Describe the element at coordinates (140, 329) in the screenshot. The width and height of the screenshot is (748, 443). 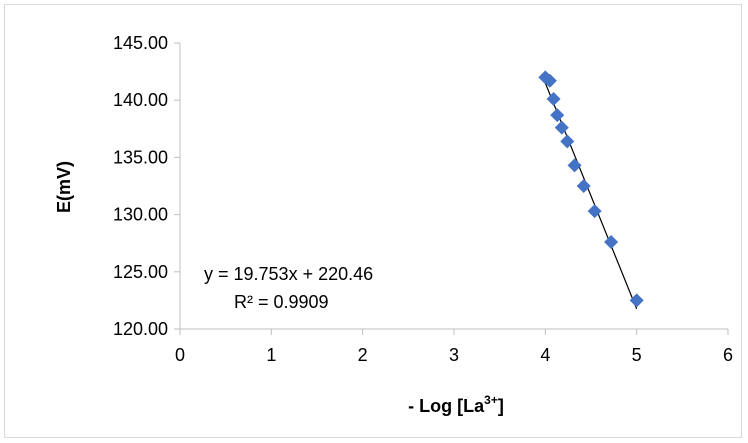
I see `y-tick-label: 120.00` at that location.